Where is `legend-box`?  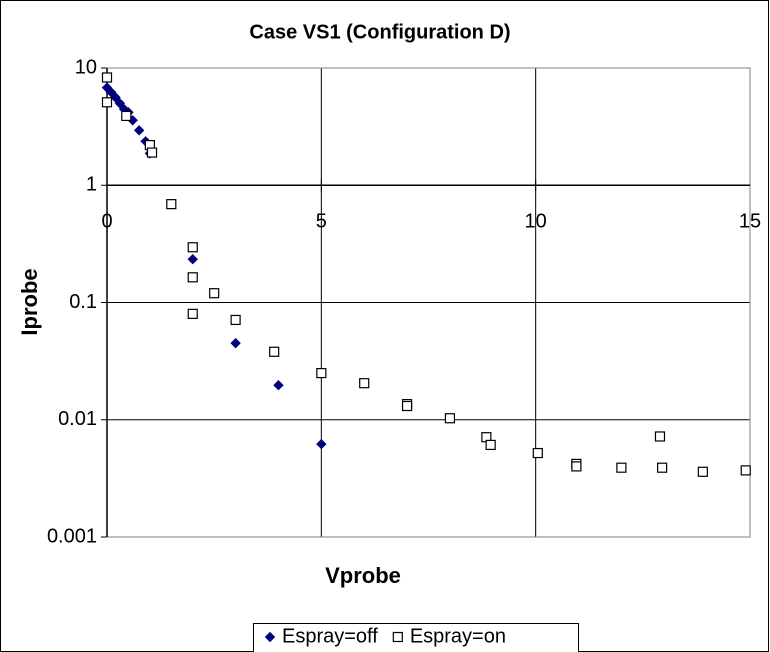
legend-box is located at coordinates (416, 637).